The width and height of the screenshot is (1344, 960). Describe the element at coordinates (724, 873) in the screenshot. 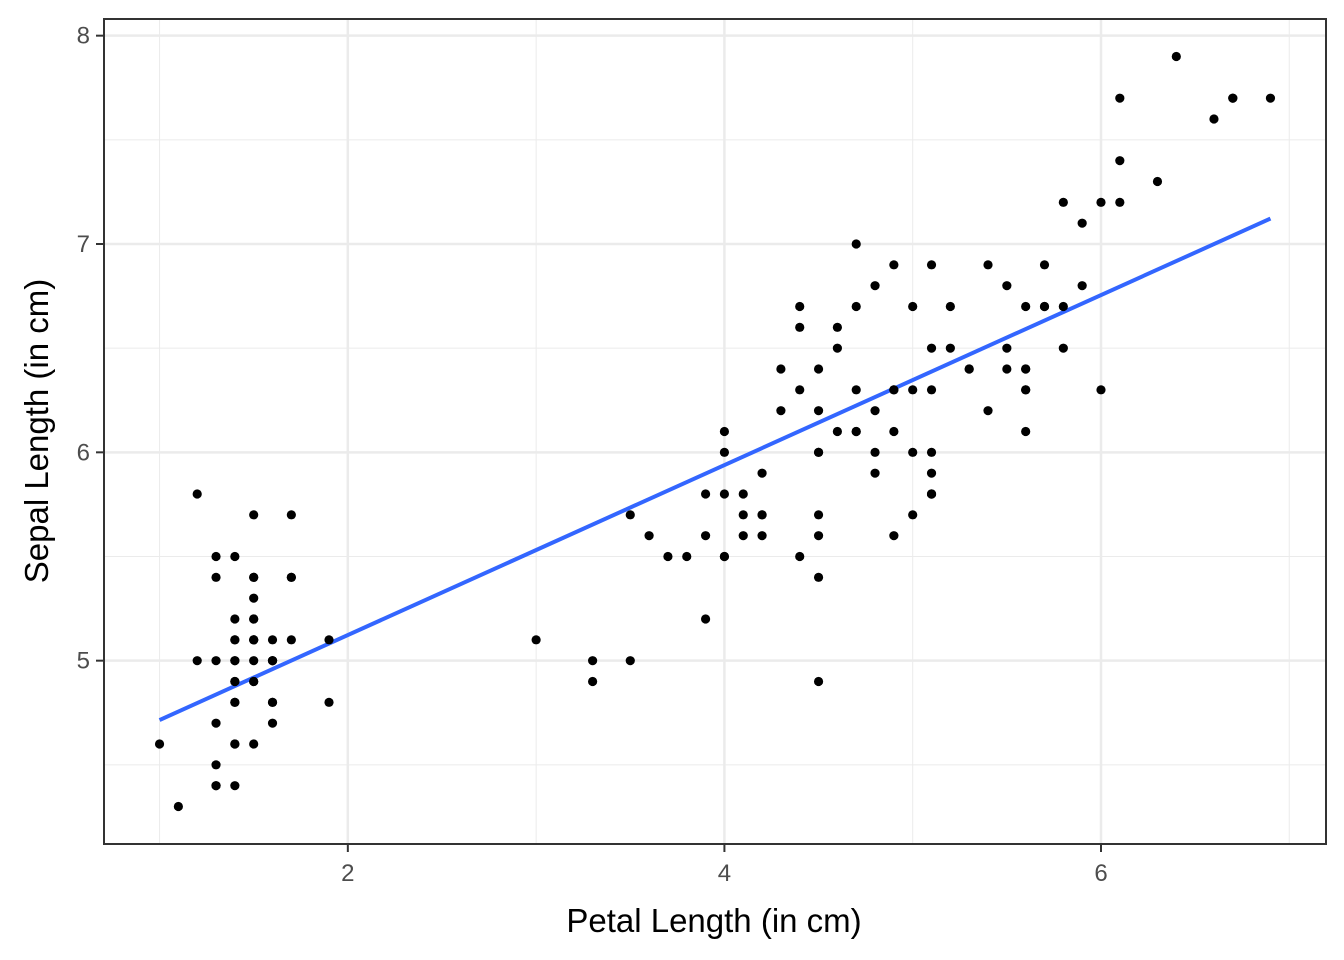

I see `x-tick-label: 4` at that location.